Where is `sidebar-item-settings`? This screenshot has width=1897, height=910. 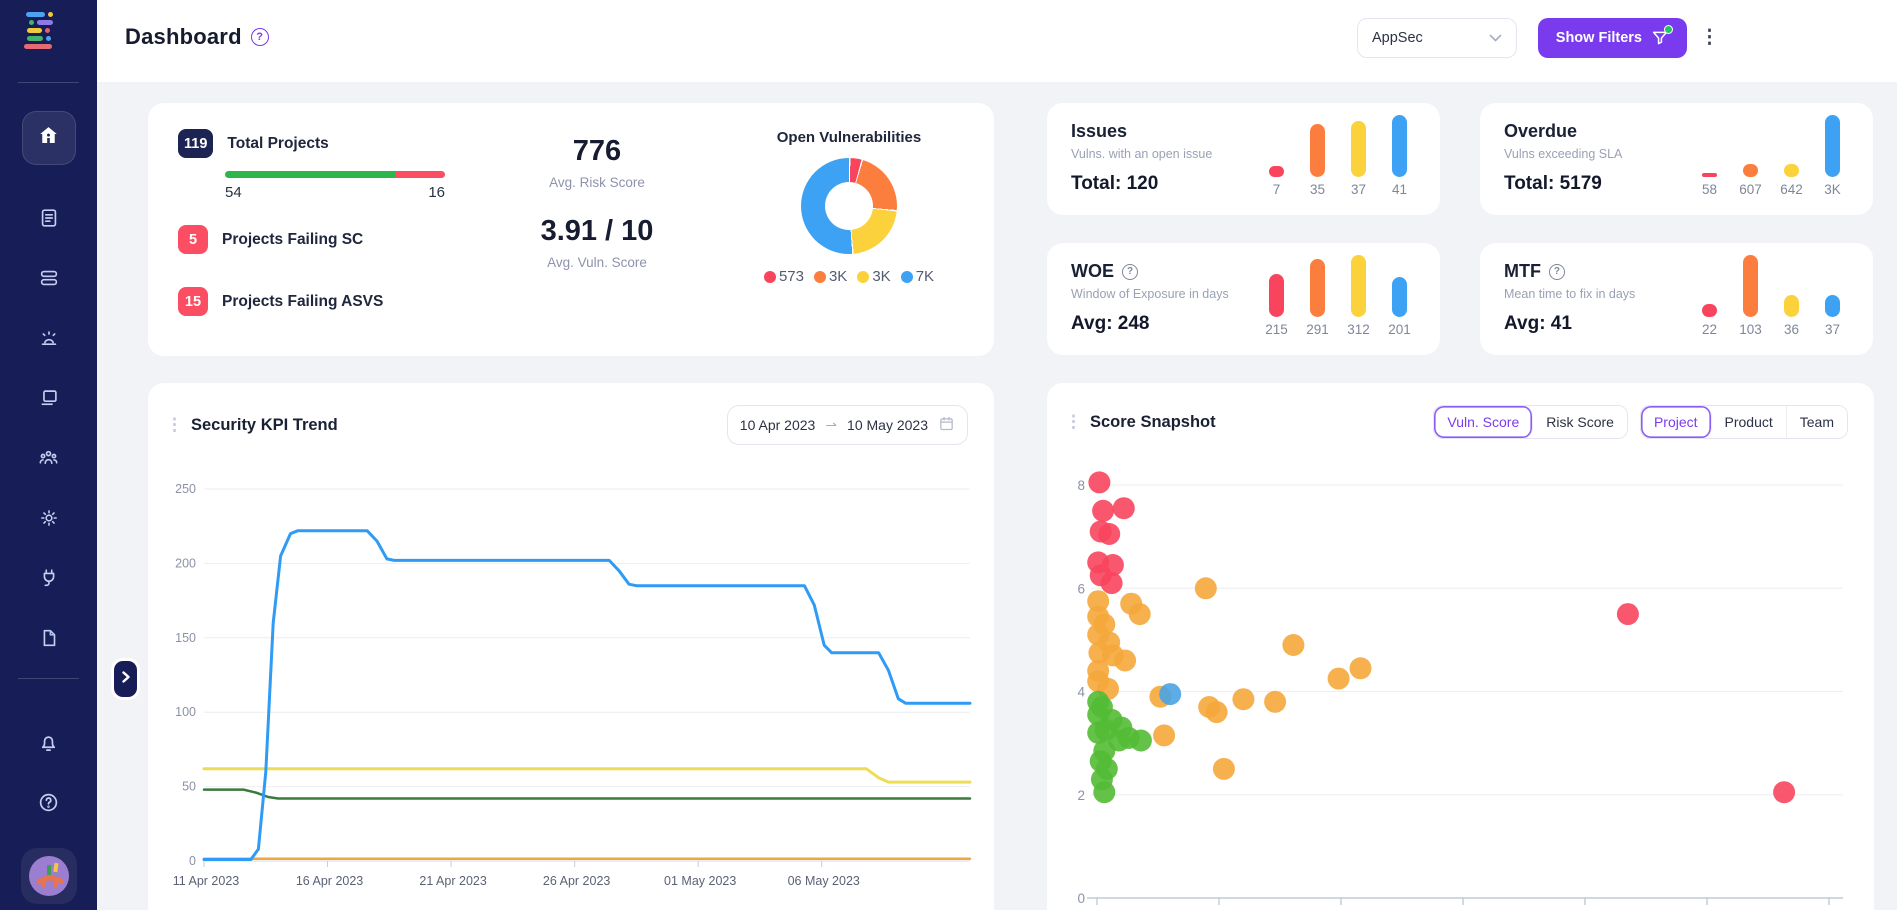 sidebar-item-settings is located at coordinates (49, 520).